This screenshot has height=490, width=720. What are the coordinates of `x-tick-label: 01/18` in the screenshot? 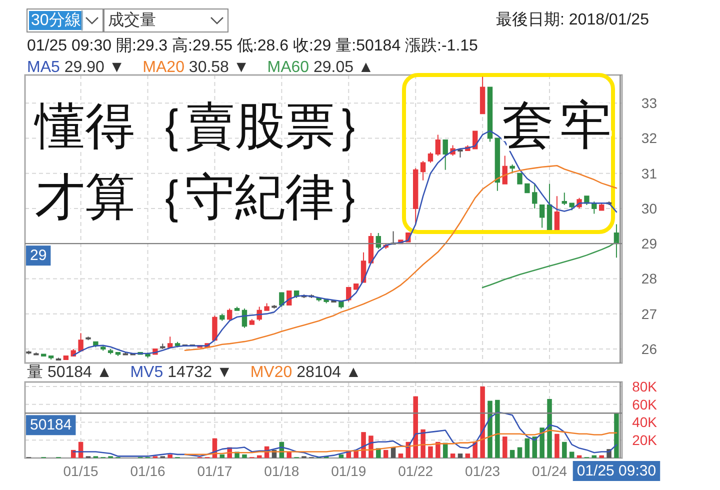 It's located at (282, 471).